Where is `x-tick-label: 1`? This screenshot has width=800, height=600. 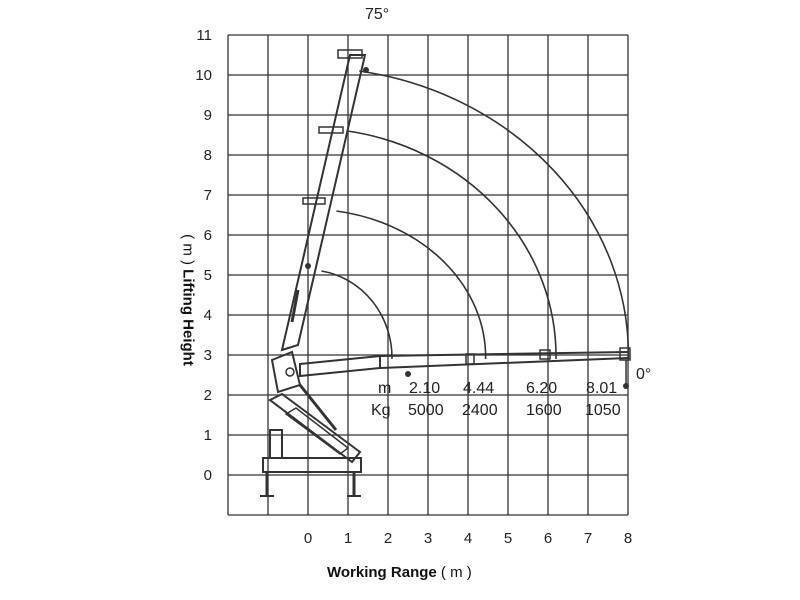
x-tick-label: 1 is located at coordinates (348, 538).